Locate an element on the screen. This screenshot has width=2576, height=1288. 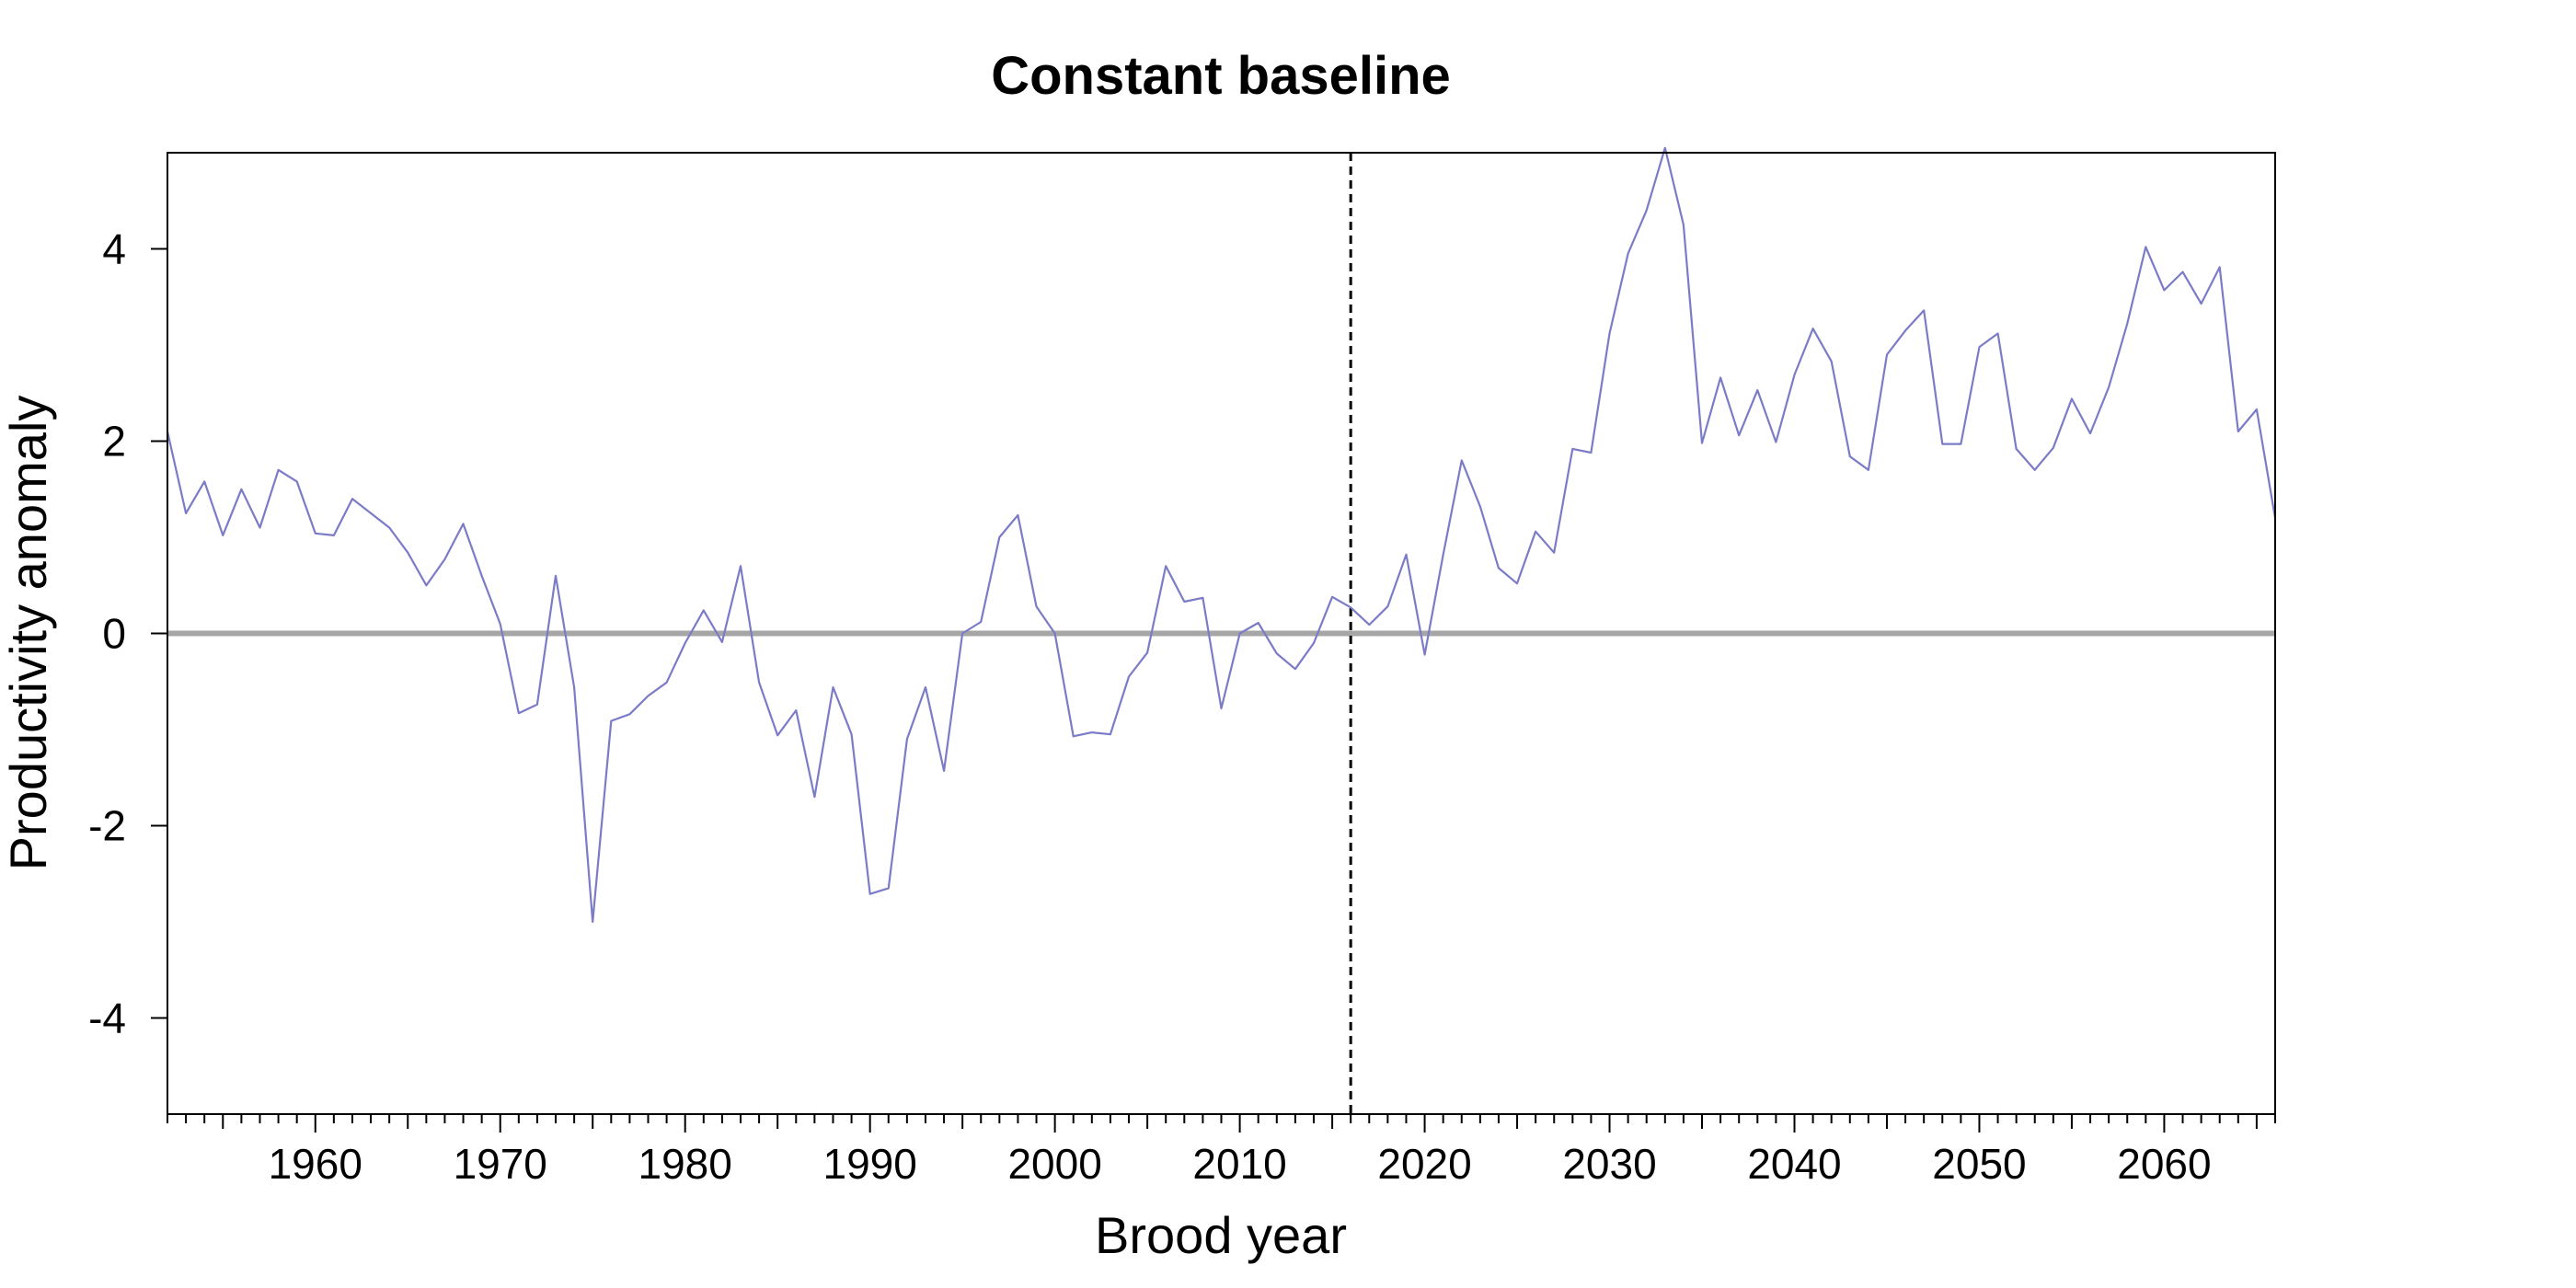
x-tick-label-1970: 1970 is located at coordinates (500, 1164).